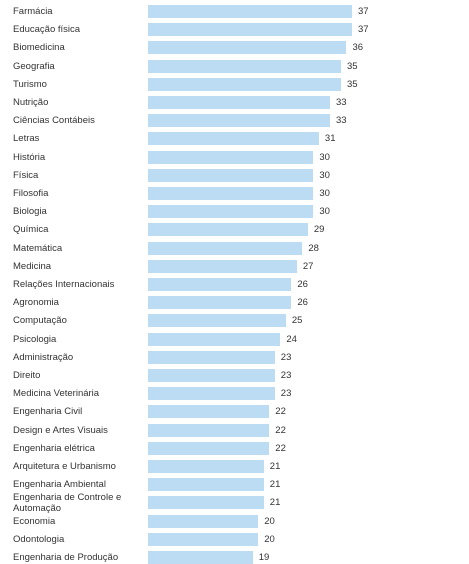 The height and width of the screenshot is (564, 469). Describe the element at coordinates (34, 66) in the screenshot. I see `category-label: Geografia` at that location.